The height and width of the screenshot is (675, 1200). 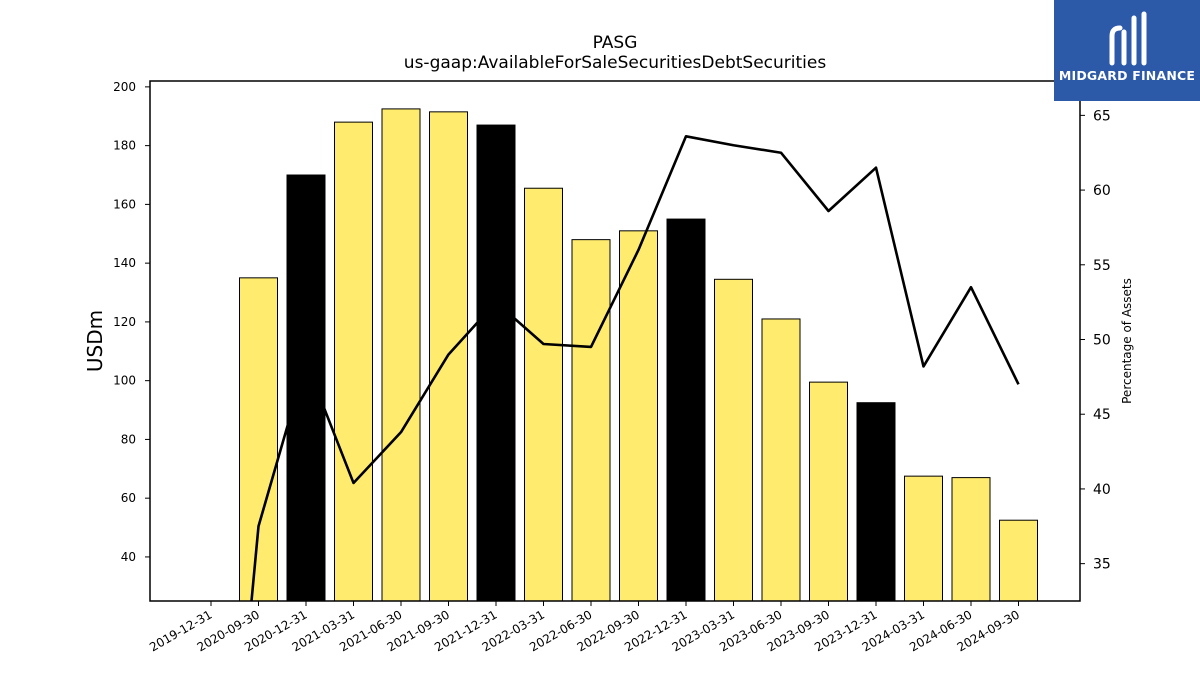 I want to click on right-axis: 35 40 45 50 55 60 65, so click(x=1095, y=340).